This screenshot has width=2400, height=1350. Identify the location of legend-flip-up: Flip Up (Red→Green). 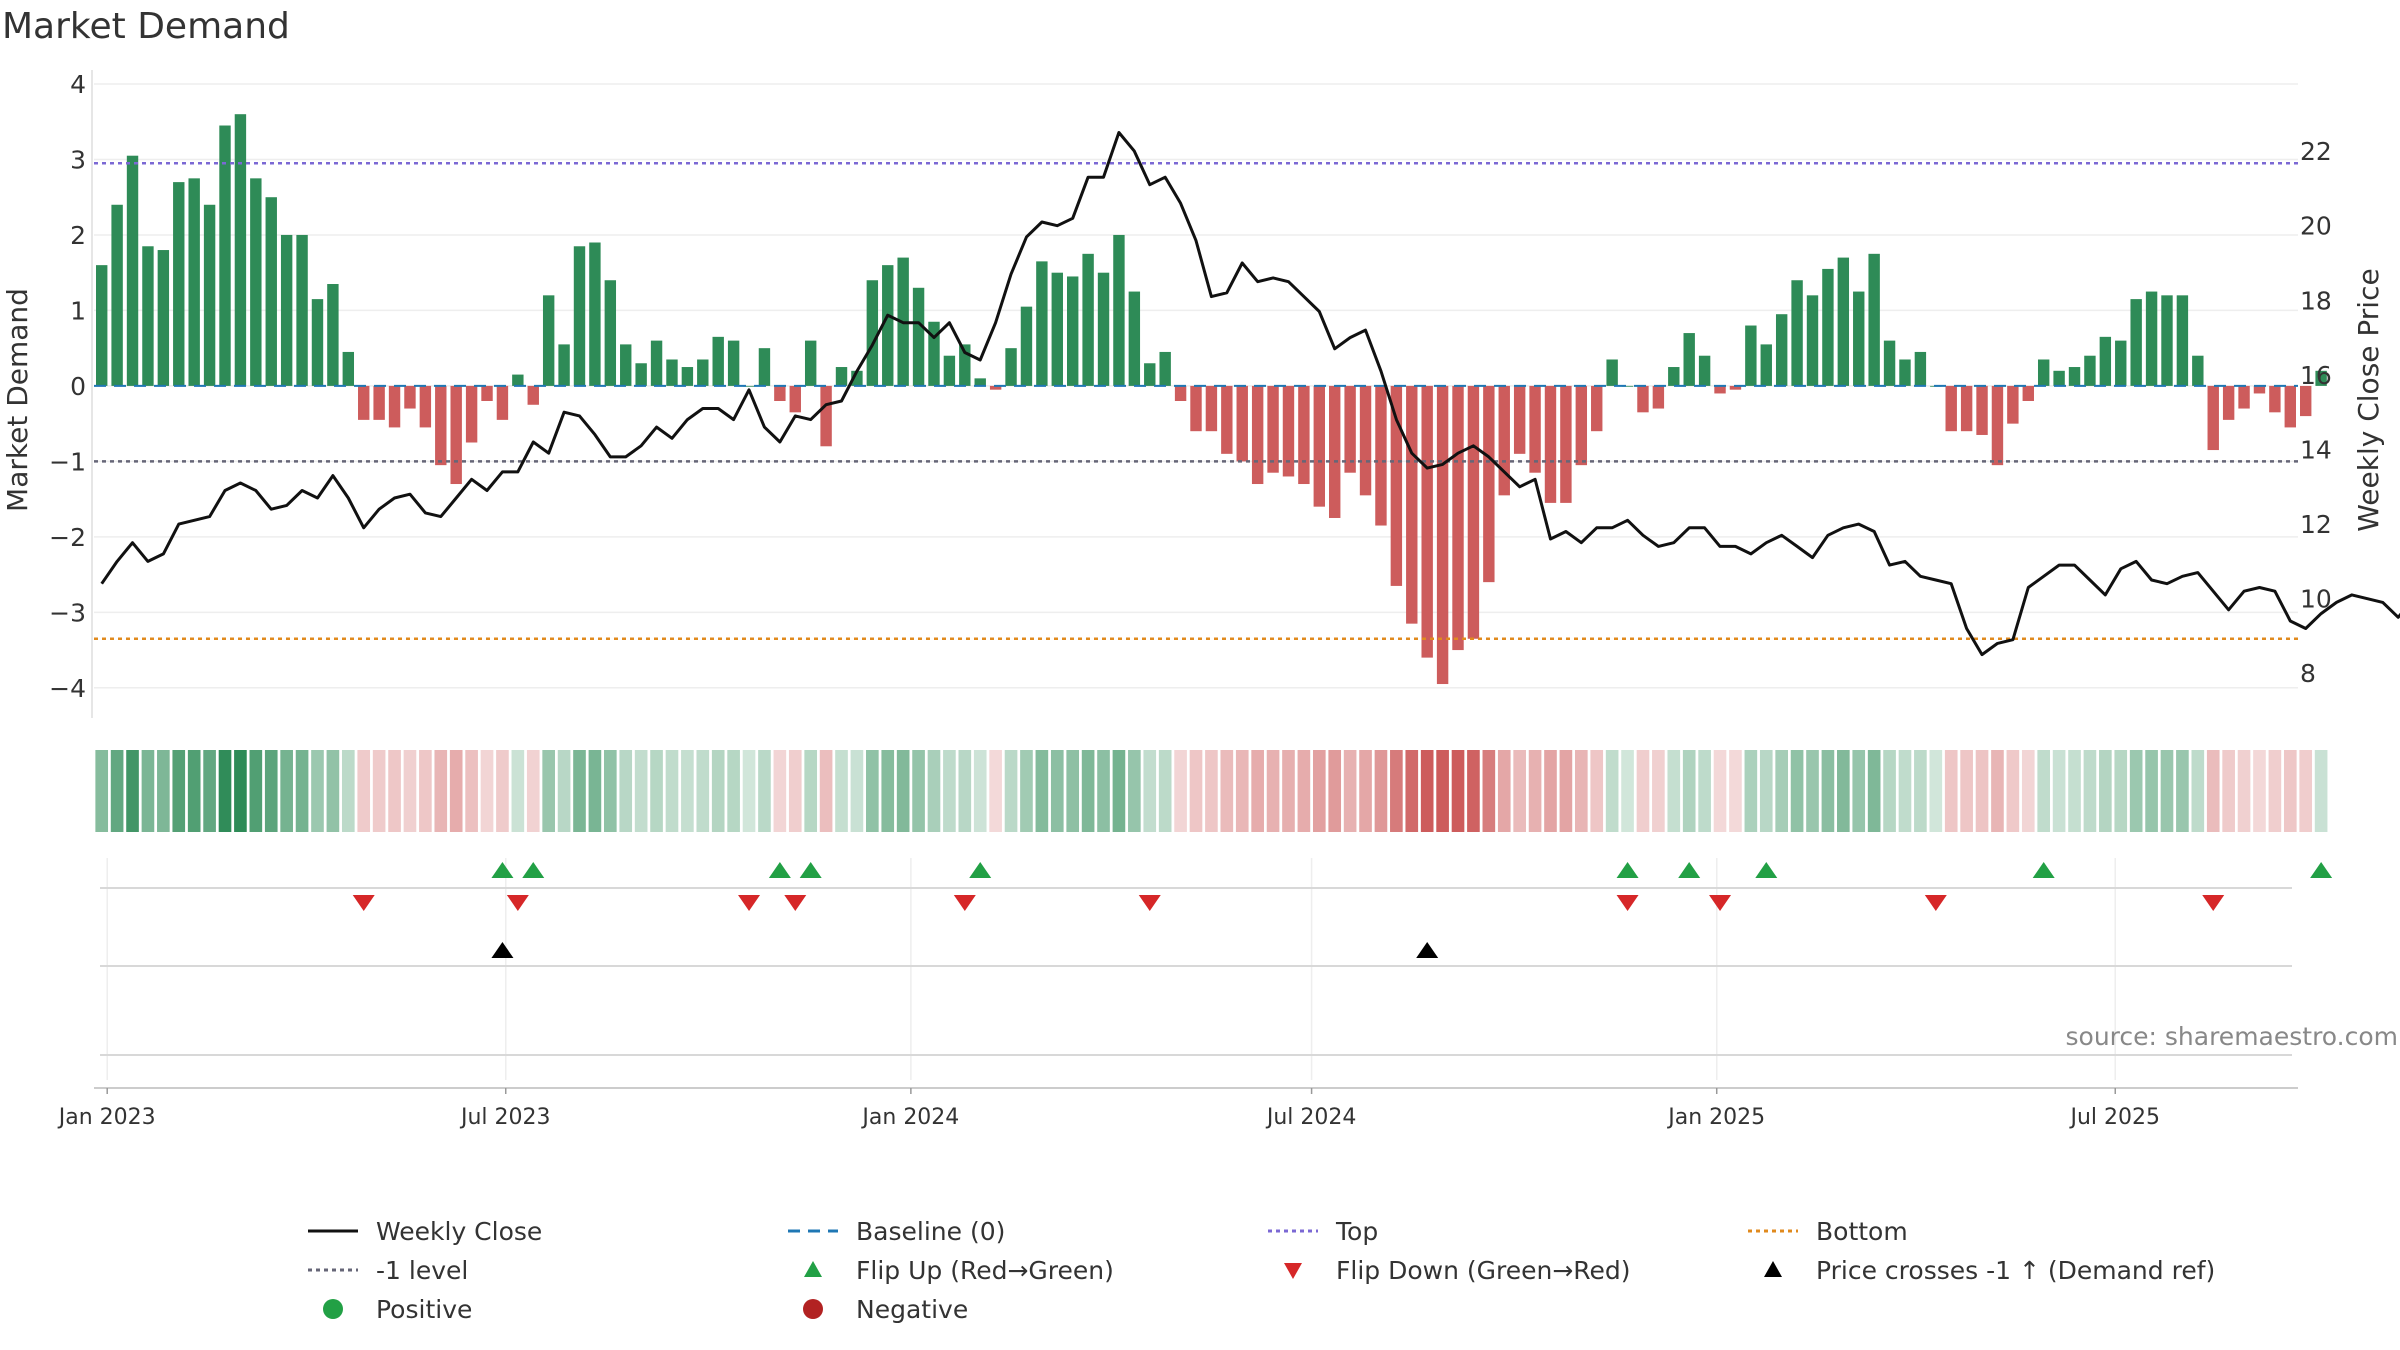
(1020, 1270).